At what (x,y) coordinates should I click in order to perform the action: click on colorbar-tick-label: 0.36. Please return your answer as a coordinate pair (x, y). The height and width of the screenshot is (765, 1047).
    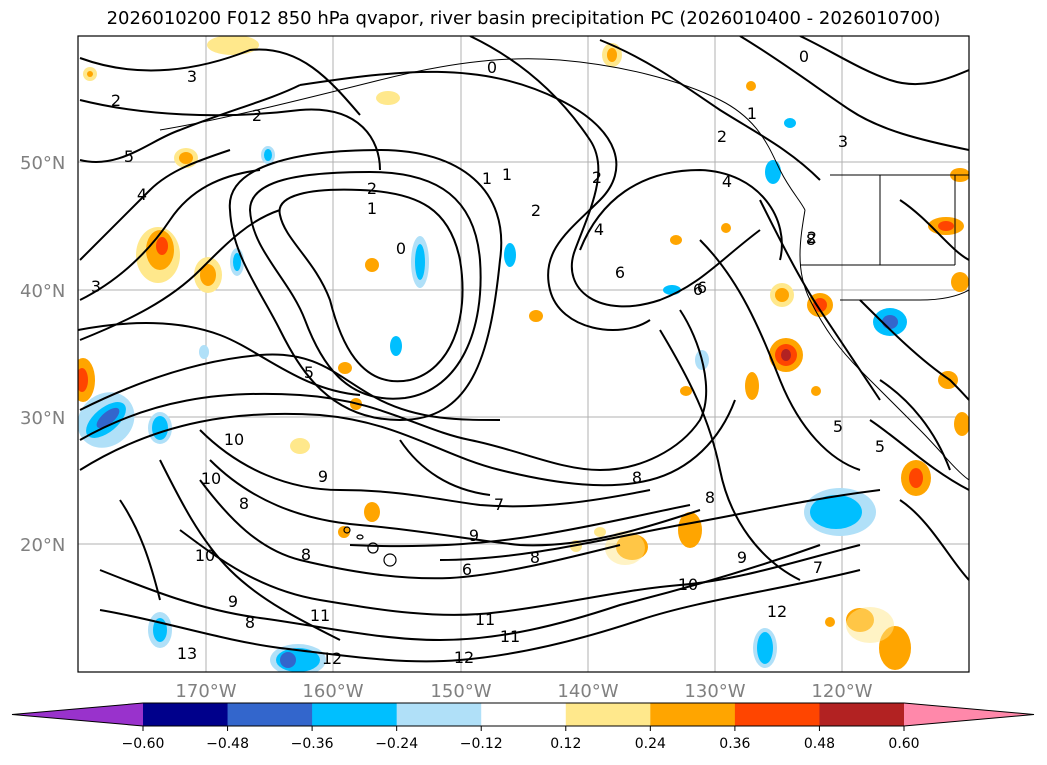
    Looking at the image, I should click on (734, 744).